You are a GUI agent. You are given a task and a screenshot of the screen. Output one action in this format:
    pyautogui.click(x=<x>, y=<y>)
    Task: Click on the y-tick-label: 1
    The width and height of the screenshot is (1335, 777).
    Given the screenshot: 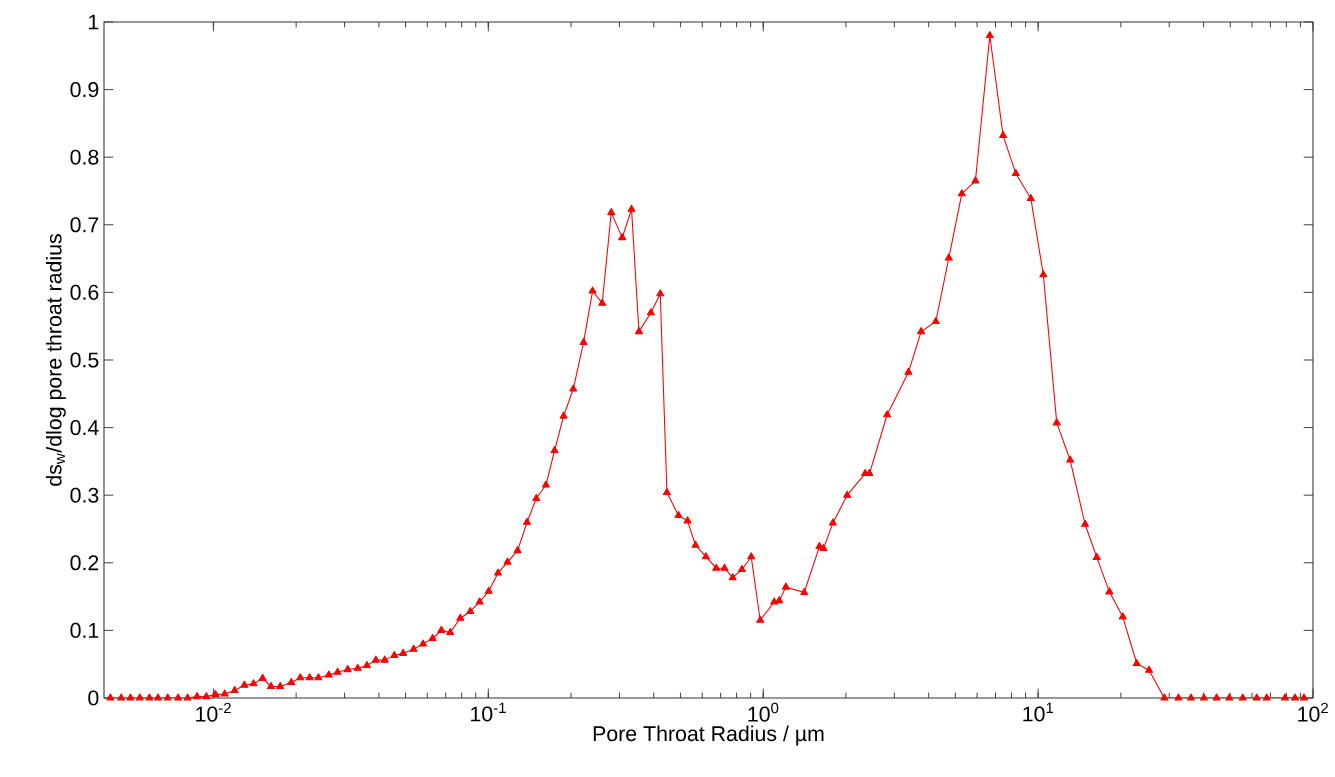 What is the action you would take?
    pyautogui.click(x=94, y=22)
    